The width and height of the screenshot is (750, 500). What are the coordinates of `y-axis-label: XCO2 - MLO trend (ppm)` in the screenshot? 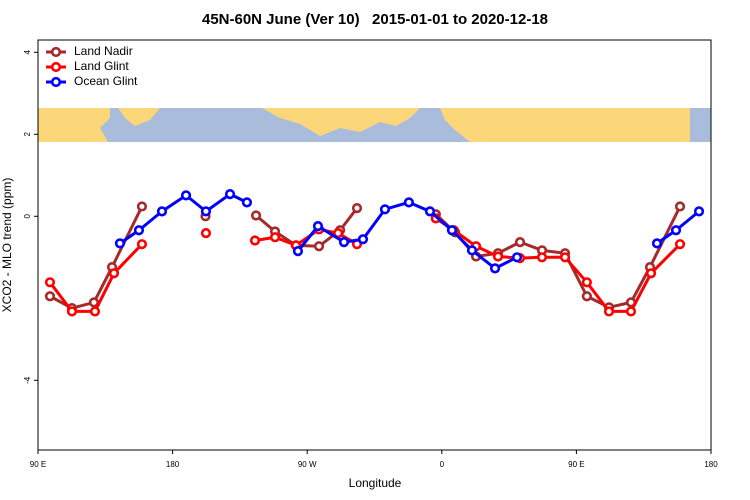 It's located at (7, 245).